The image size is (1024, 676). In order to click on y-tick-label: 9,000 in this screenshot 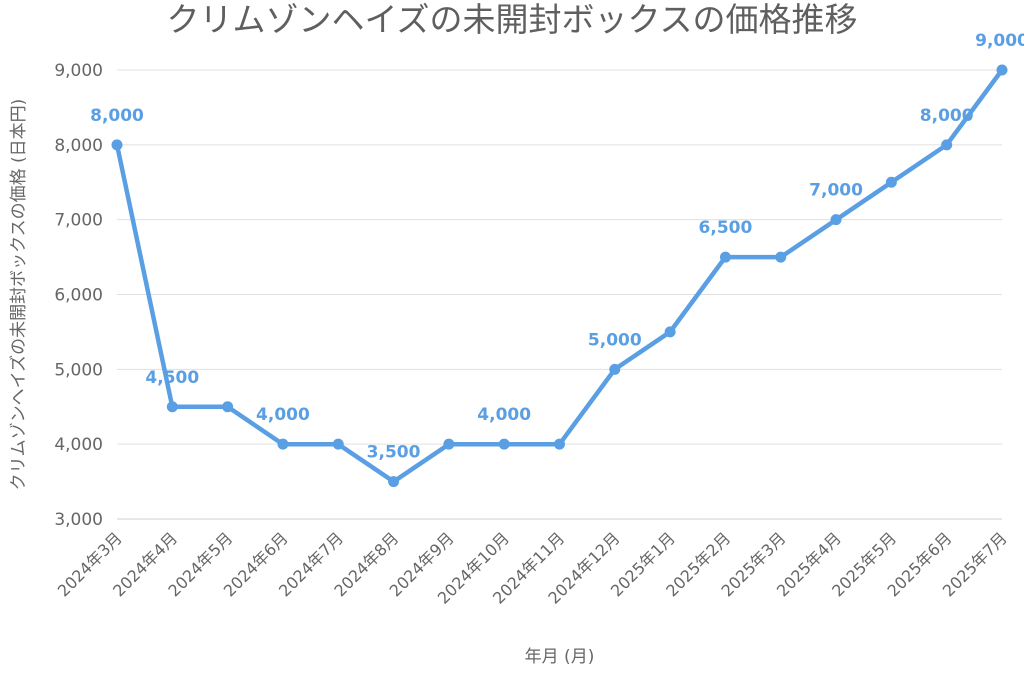, I will do `click(78, 71)`.